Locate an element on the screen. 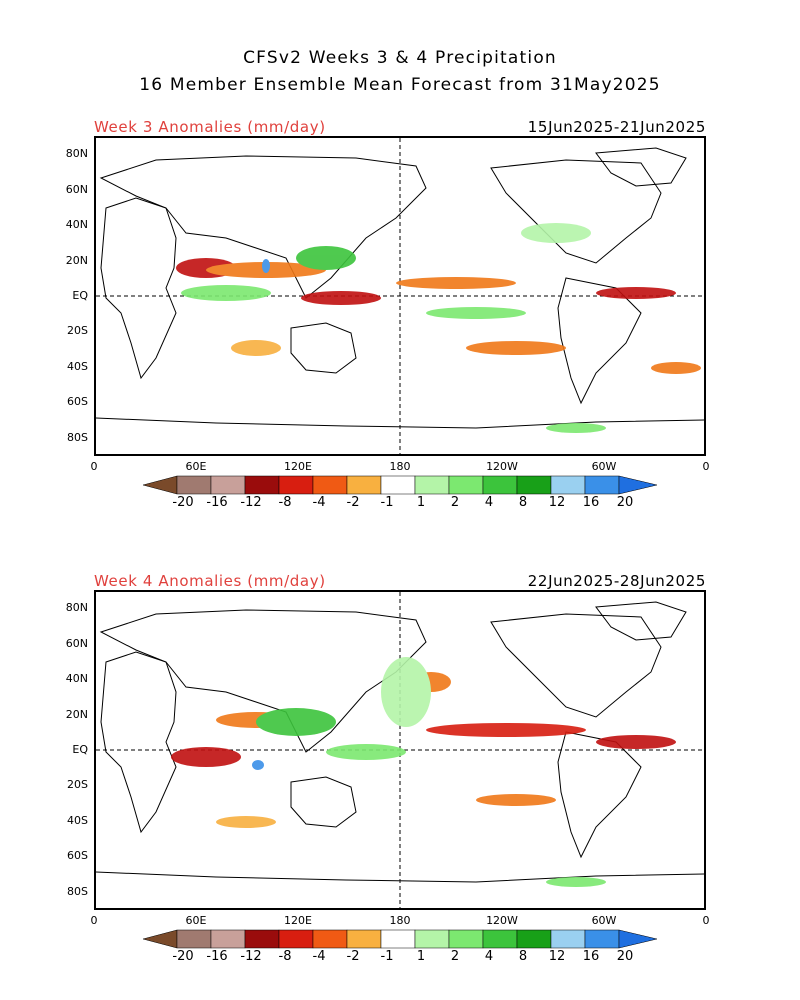 This screenshot has width=800, height=1000. colorbar-tick-label: -16 is located at coordinates (217, 502).